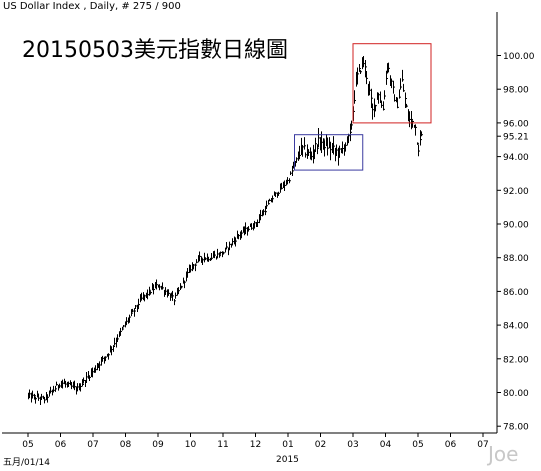  Describe the element at coordinates (516, 327) in the screenshot. I see `y-tick-label: 84.00` at that location.